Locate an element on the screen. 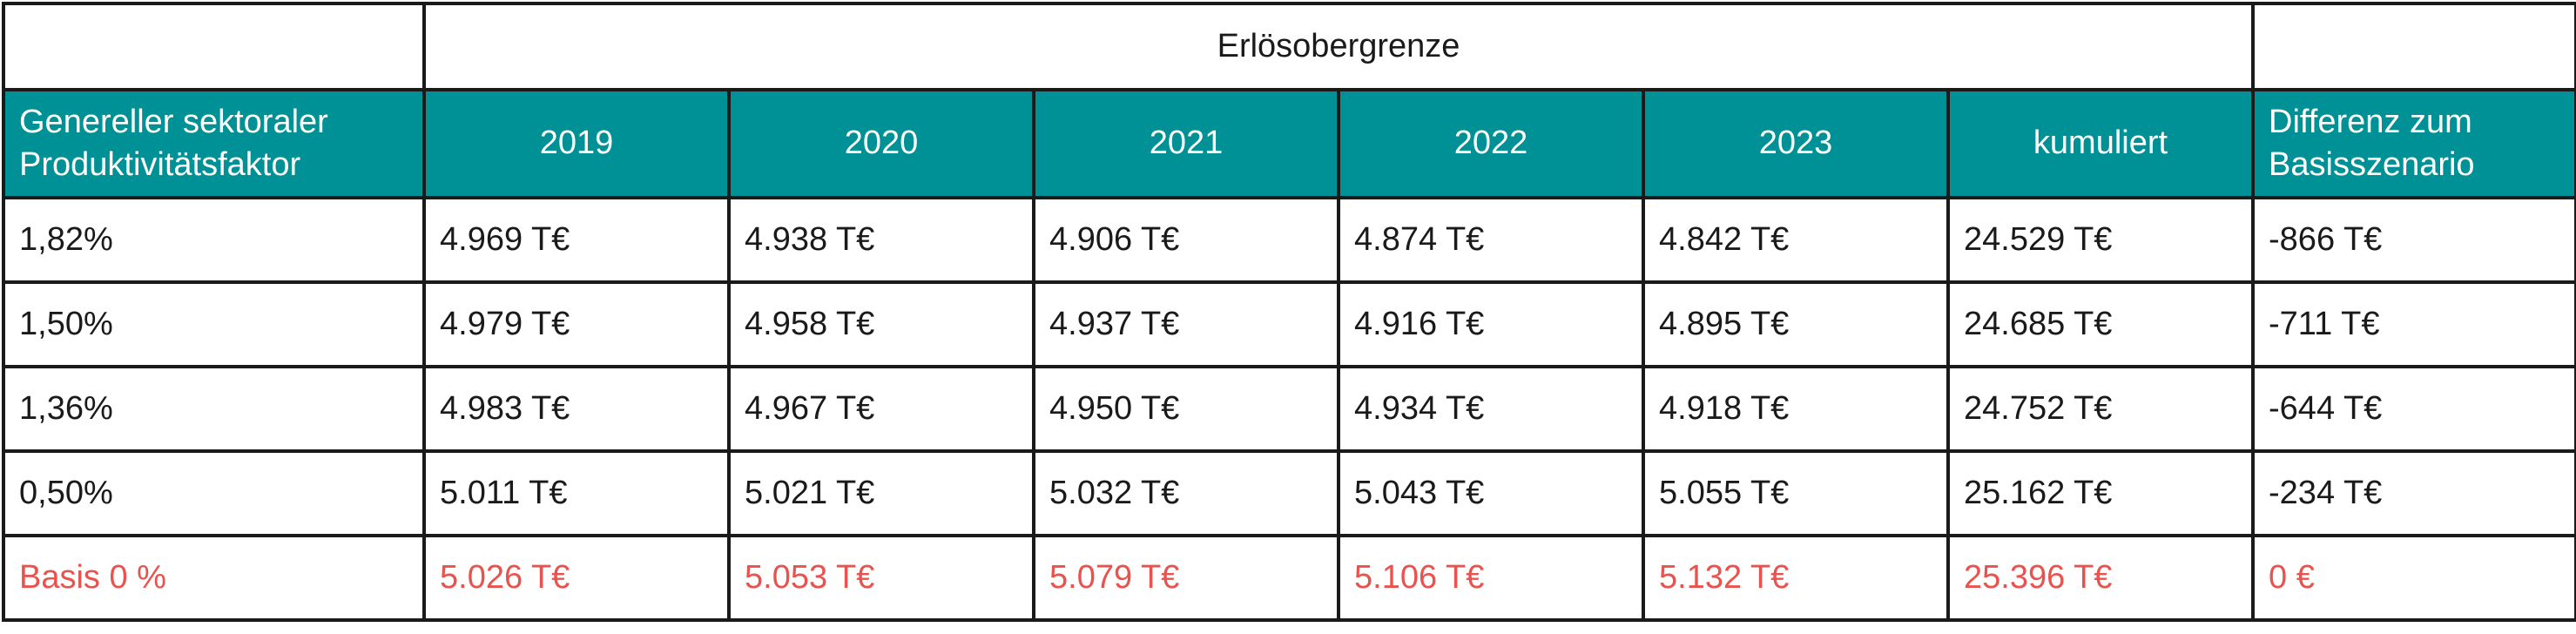 The height and width of the screenshot is (634, 2576). header-year-2021: 2021 is located at coordinates (1186, 143).